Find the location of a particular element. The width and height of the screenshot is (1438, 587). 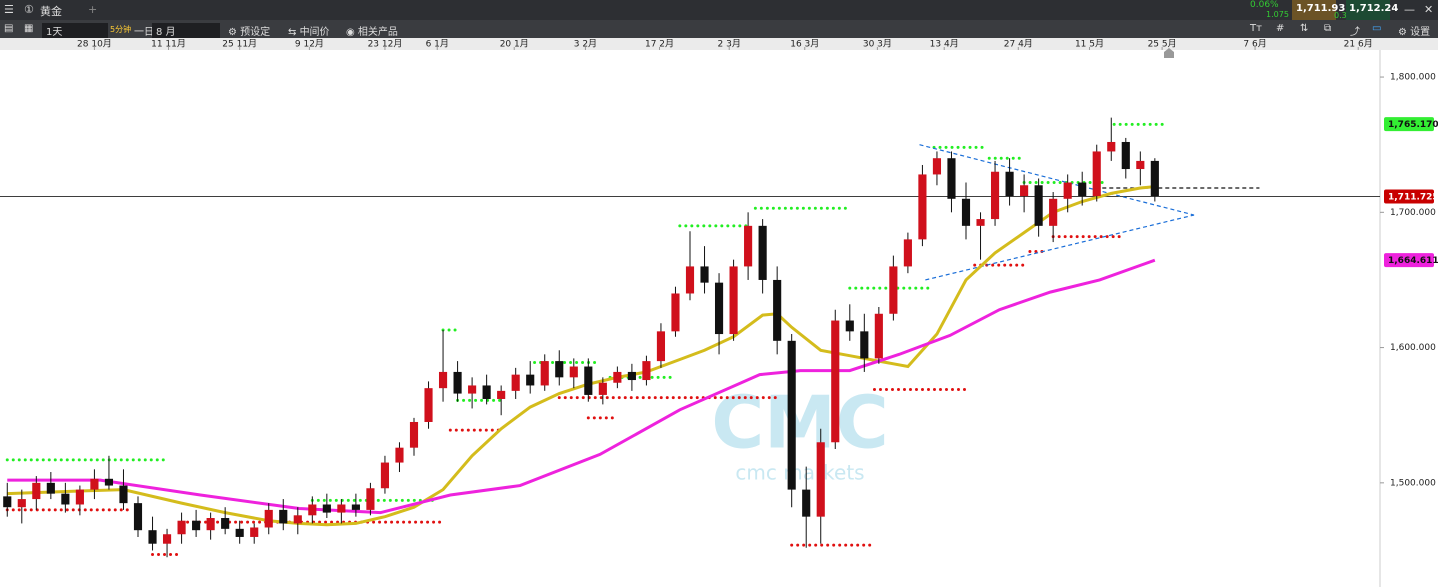

minimize: — is located at coordinates (1409, 9).